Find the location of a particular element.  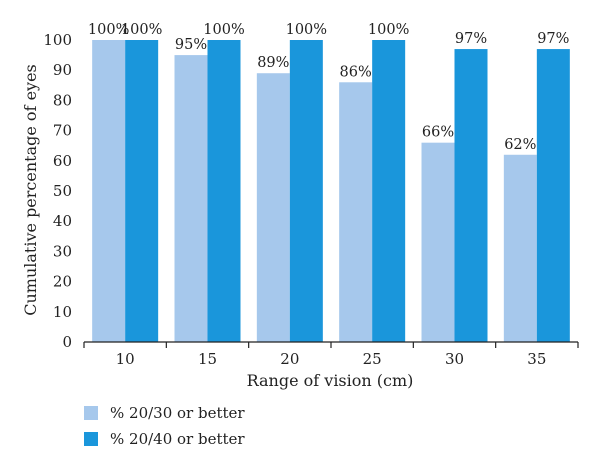

y-tick-label: 80 is located at coordinates (62, 100).